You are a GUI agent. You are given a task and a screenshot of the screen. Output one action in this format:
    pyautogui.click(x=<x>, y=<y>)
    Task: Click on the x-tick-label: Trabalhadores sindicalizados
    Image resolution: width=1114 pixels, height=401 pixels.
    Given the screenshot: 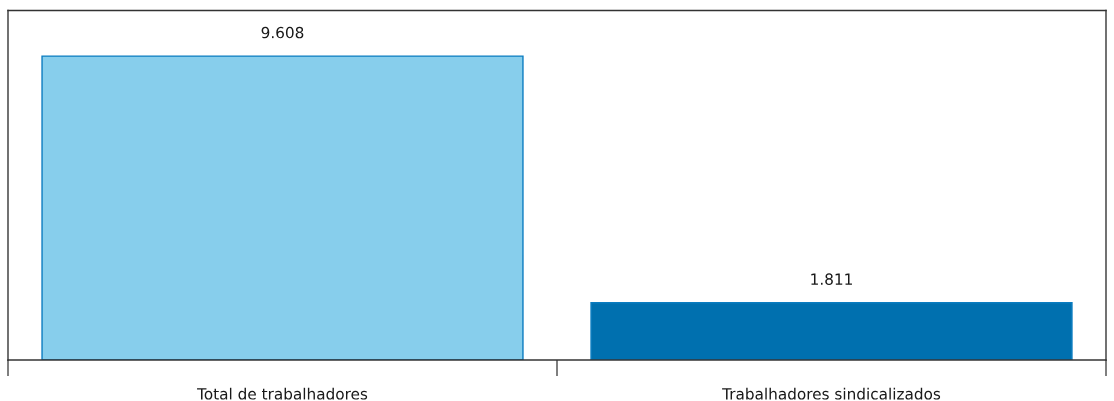 What is the action you would take?
    pyautogui.click(x=831, y=393)
    